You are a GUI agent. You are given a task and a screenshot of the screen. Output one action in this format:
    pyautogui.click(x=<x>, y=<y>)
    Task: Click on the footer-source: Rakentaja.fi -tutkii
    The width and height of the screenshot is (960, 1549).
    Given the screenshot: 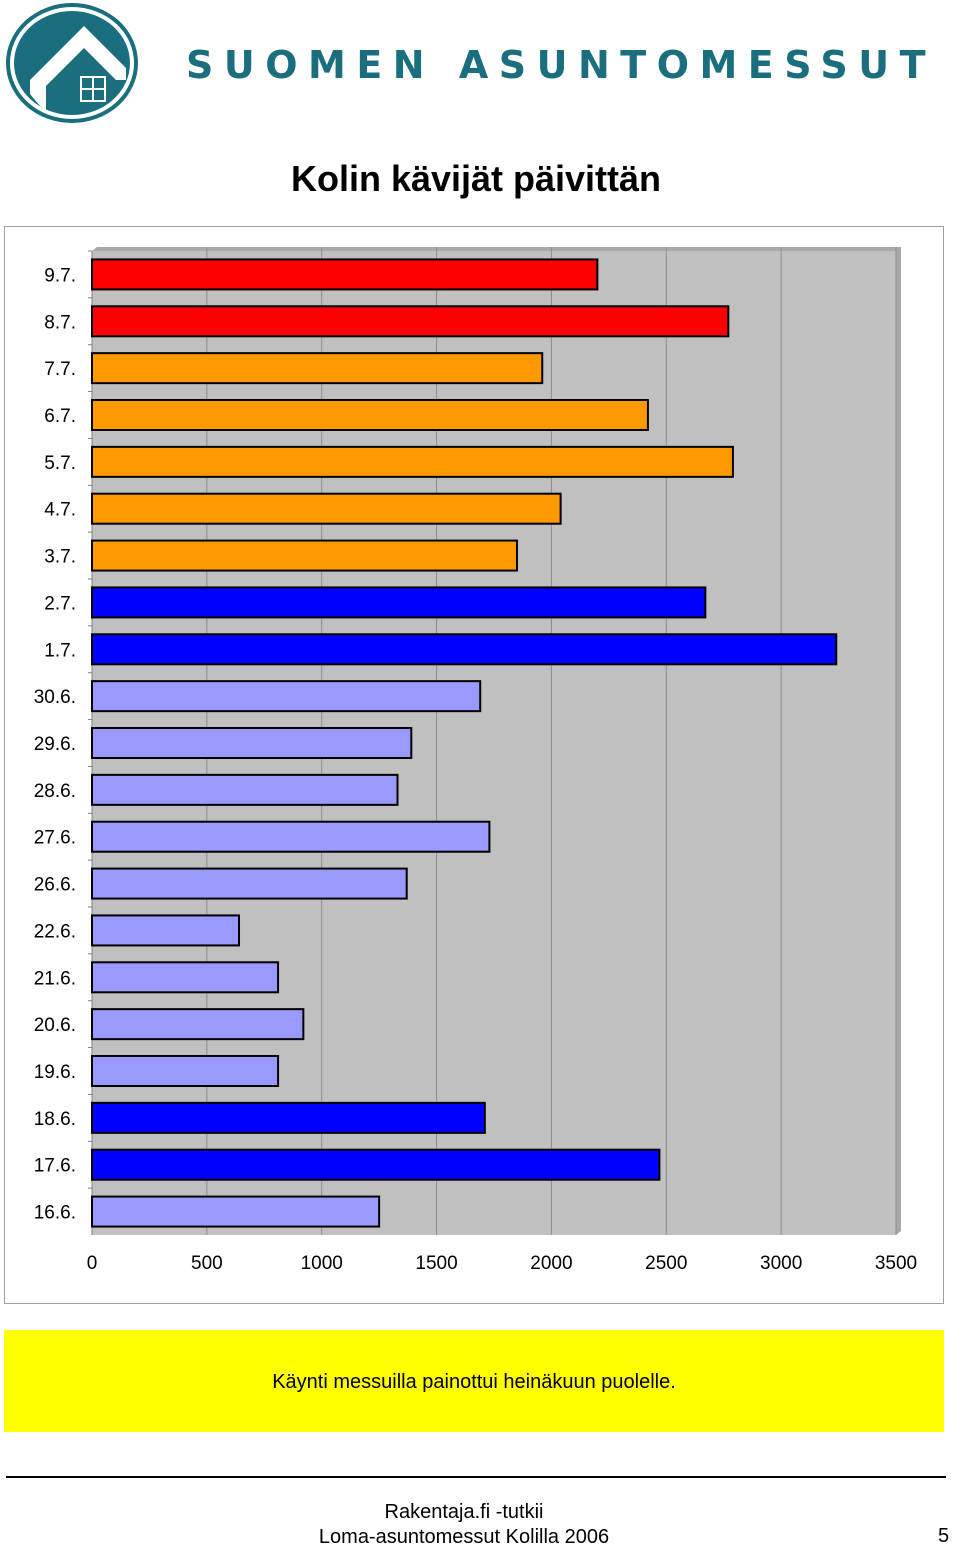 What is the action you would take?
    pyautogui.click(x=464, y=1512)
    